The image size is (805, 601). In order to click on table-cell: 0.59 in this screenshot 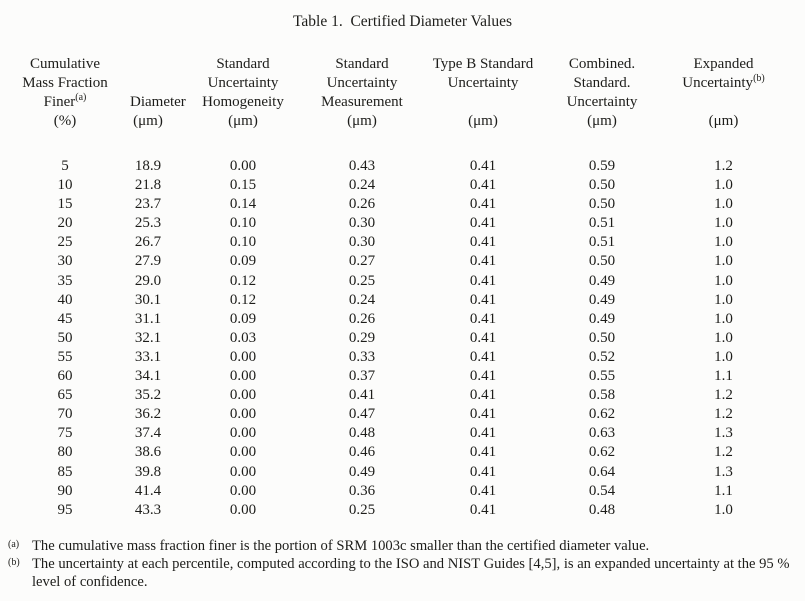, I will do `click(602, 166)`.